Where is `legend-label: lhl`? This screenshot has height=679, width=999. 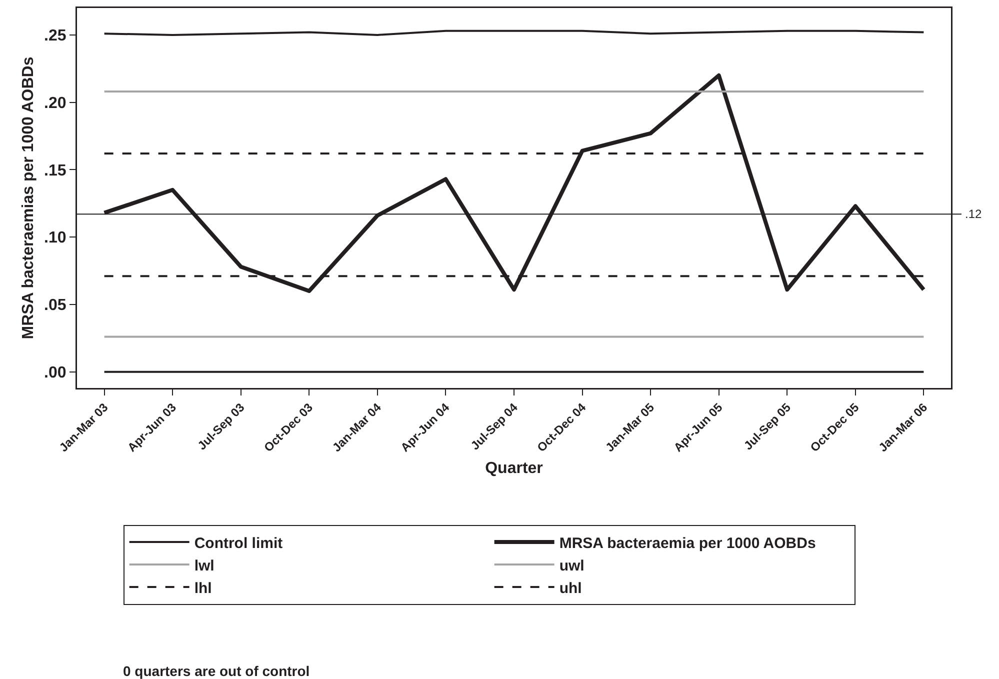 legend-label: lhl is located at coordinates (203, 588).